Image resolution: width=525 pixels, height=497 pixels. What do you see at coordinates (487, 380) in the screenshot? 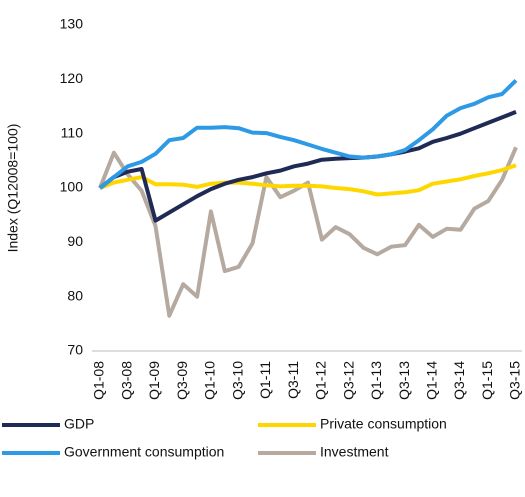
I see `x-tick-label: Q1-15` at bounding box center [487, 380].